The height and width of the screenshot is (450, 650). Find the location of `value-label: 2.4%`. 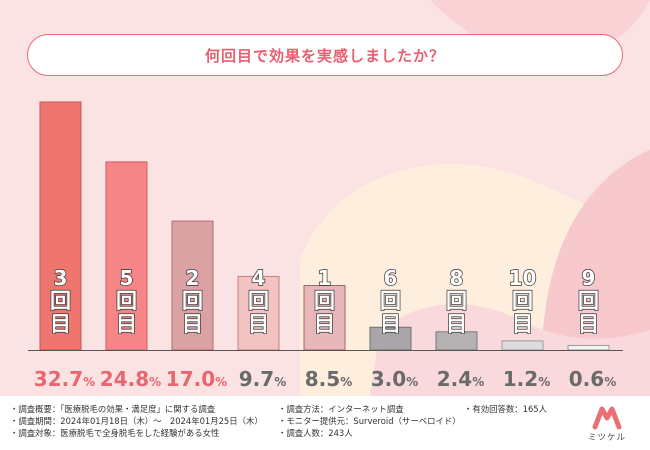

value-label: 2.4% is located at coordinates (460, 379).